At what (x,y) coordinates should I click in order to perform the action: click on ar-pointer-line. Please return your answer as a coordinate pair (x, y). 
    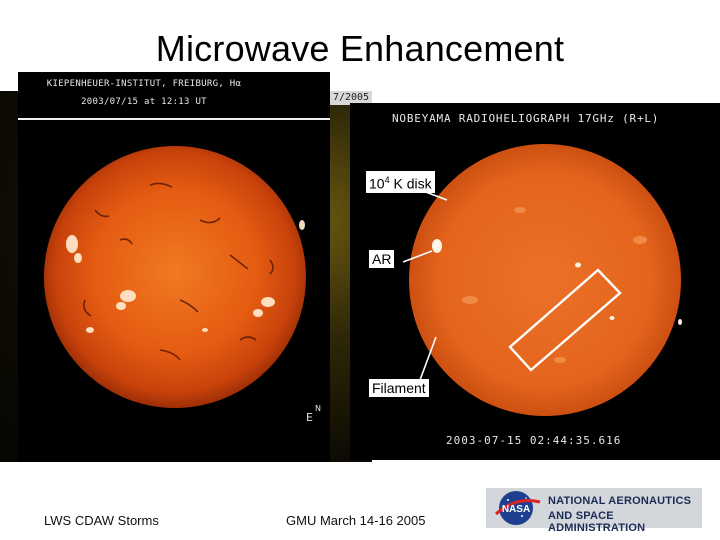
    Looking at the image, I should click on (417, 256).